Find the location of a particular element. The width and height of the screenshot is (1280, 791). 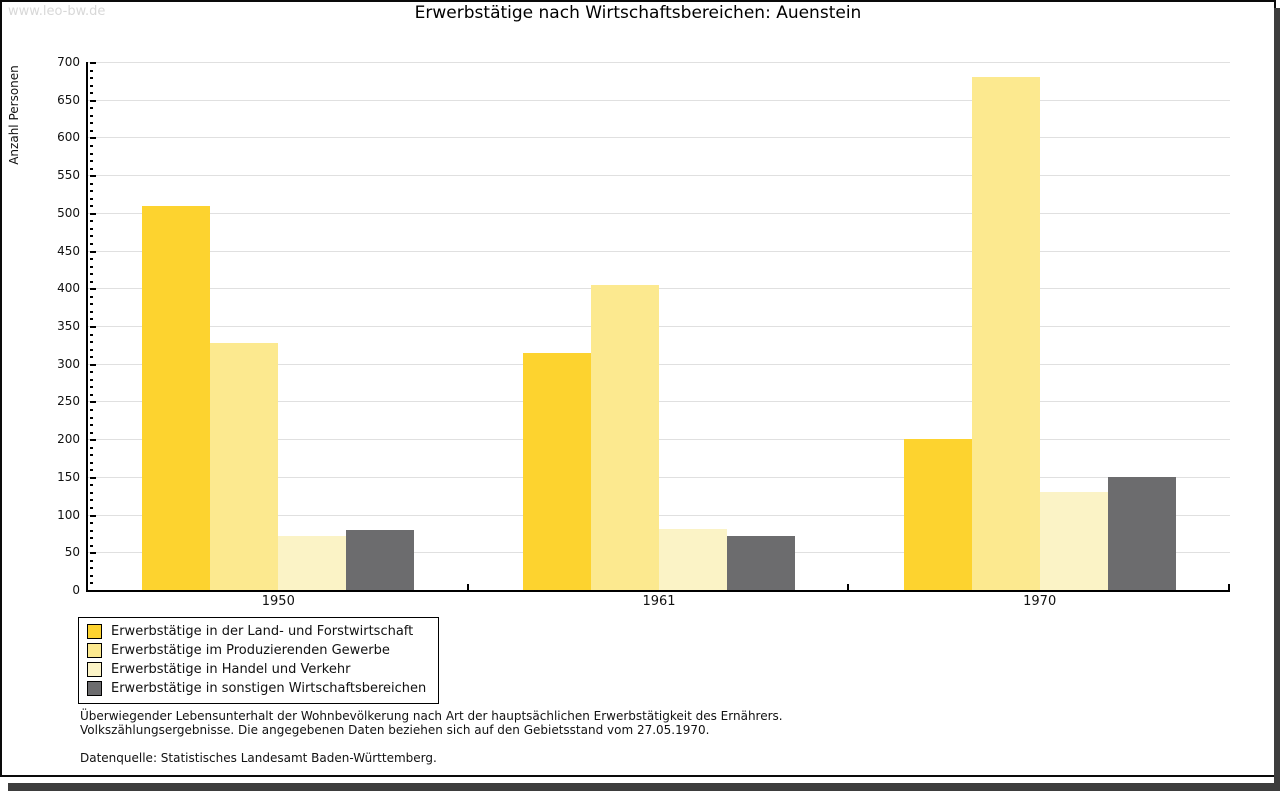

y-tick-label: 450 is located at coordinates (68, 251).